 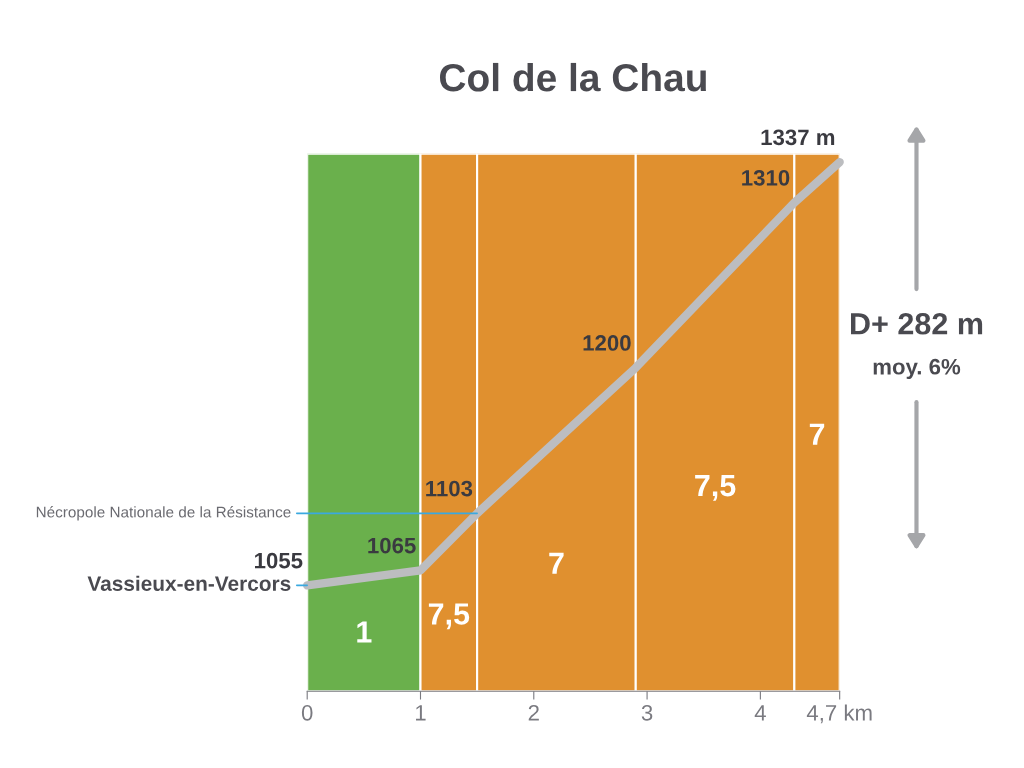 What do you see at coordinates (307, 712) in the screenshot?
I see `x-tick-label: 0` at bounding box center [307, 712].